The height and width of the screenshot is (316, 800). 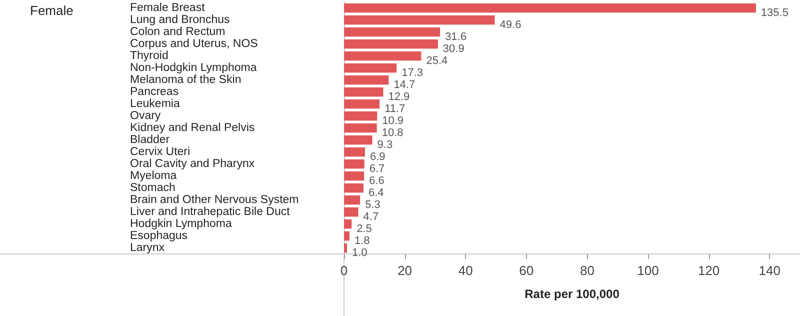 I want to click on y-tick-label: Liver and Intrahepatic Bile Duct, so click(x=210, y=212).